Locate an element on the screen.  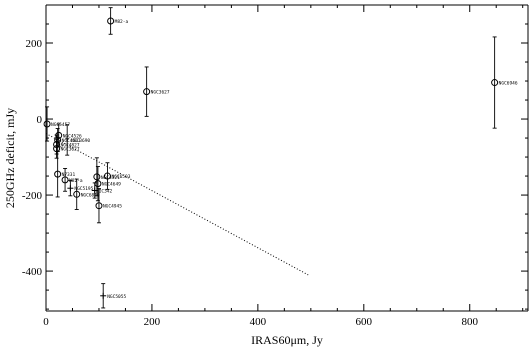
x-tick-label: 200 is located at coordinates (152, 322).